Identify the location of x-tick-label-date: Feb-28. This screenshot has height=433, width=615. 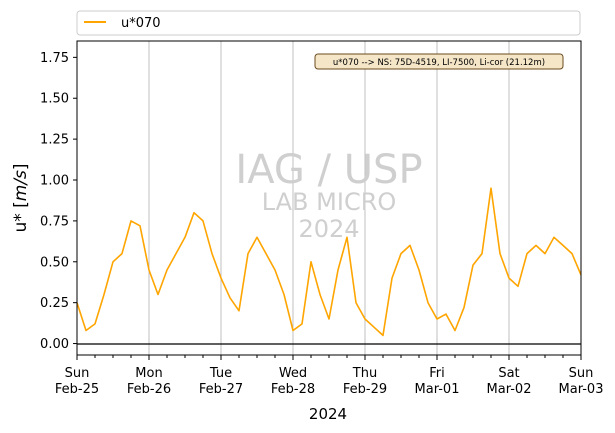
(293, 389).